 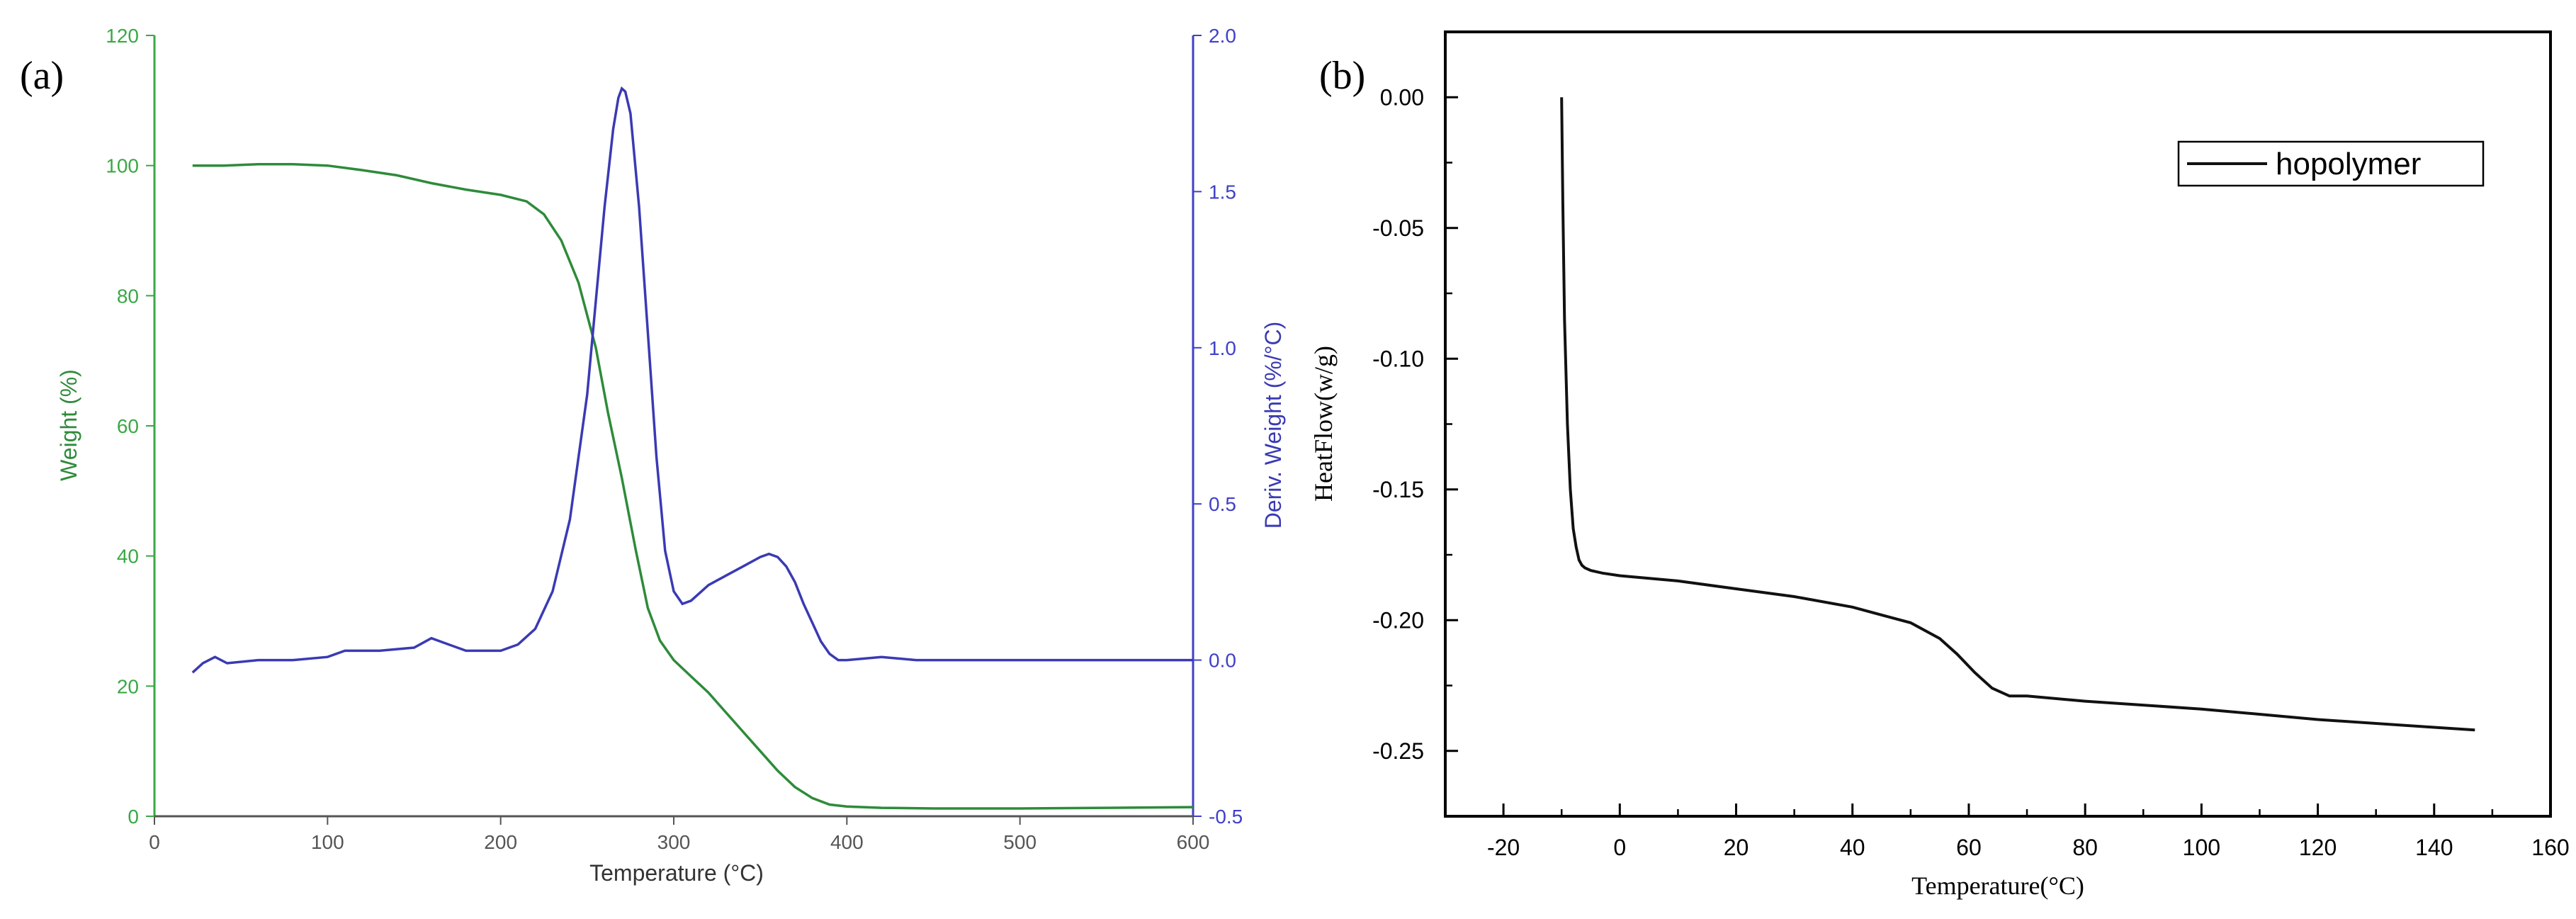 What do you see at coordinates (1997, 886) in the screenshot?
I see `x-axis-label: Temperature(°C)` at bounding box center [1997, 886].